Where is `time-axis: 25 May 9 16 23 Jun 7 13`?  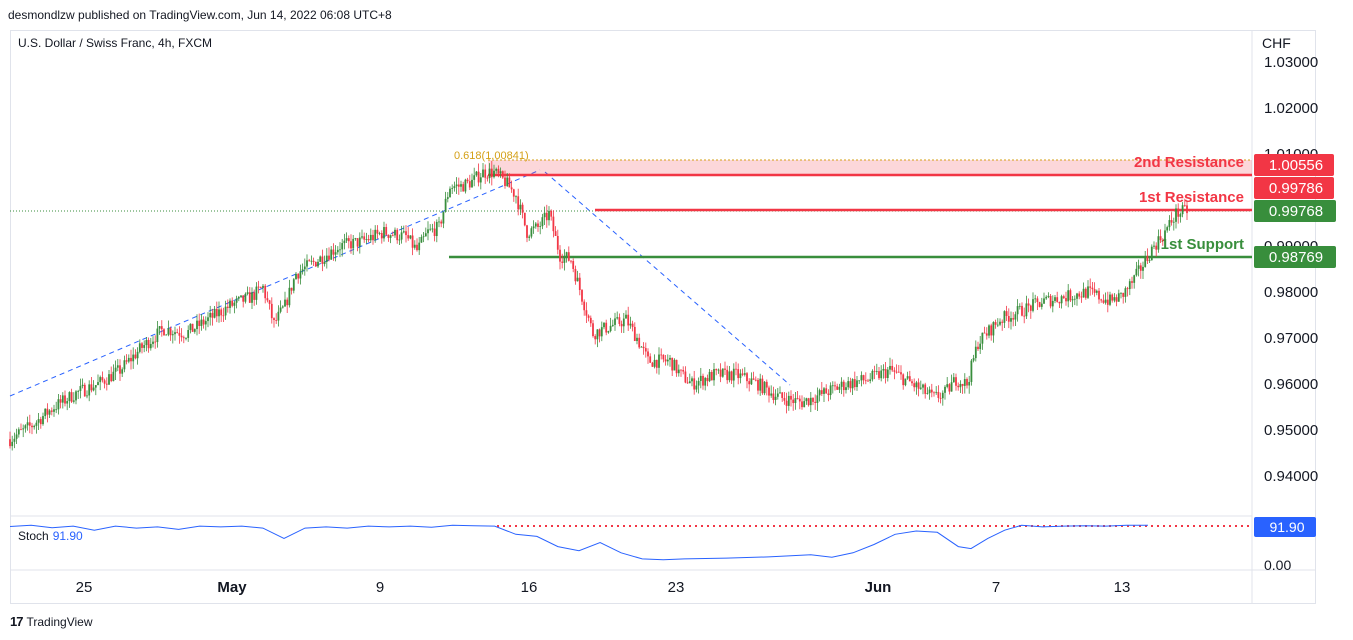
time-axis: 25 May 9 16 23 Jun 7 13 is located at coordinates (603, 587).